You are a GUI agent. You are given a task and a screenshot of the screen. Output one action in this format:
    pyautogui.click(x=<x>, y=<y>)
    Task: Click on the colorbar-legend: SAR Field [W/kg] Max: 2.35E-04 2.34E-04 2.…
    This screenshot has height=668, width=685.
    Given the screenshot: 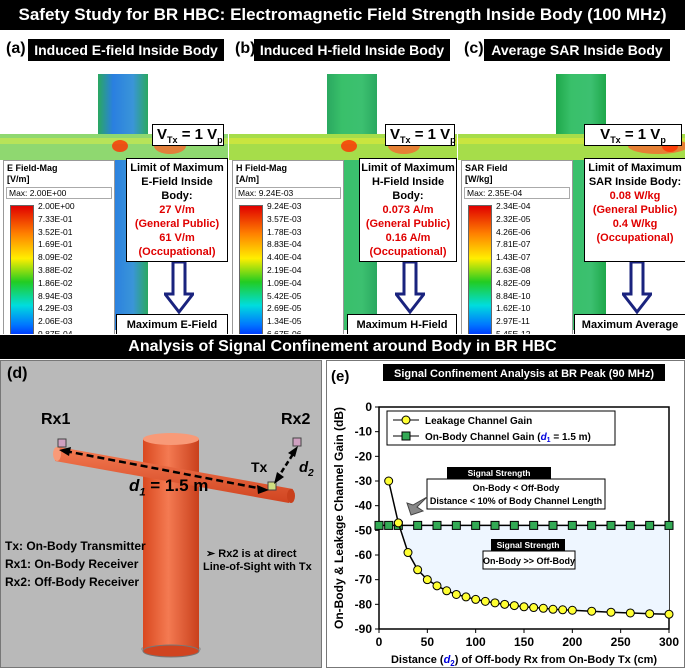 What is the action you would take?
    pyautogui.click(x=517, y=247)
    